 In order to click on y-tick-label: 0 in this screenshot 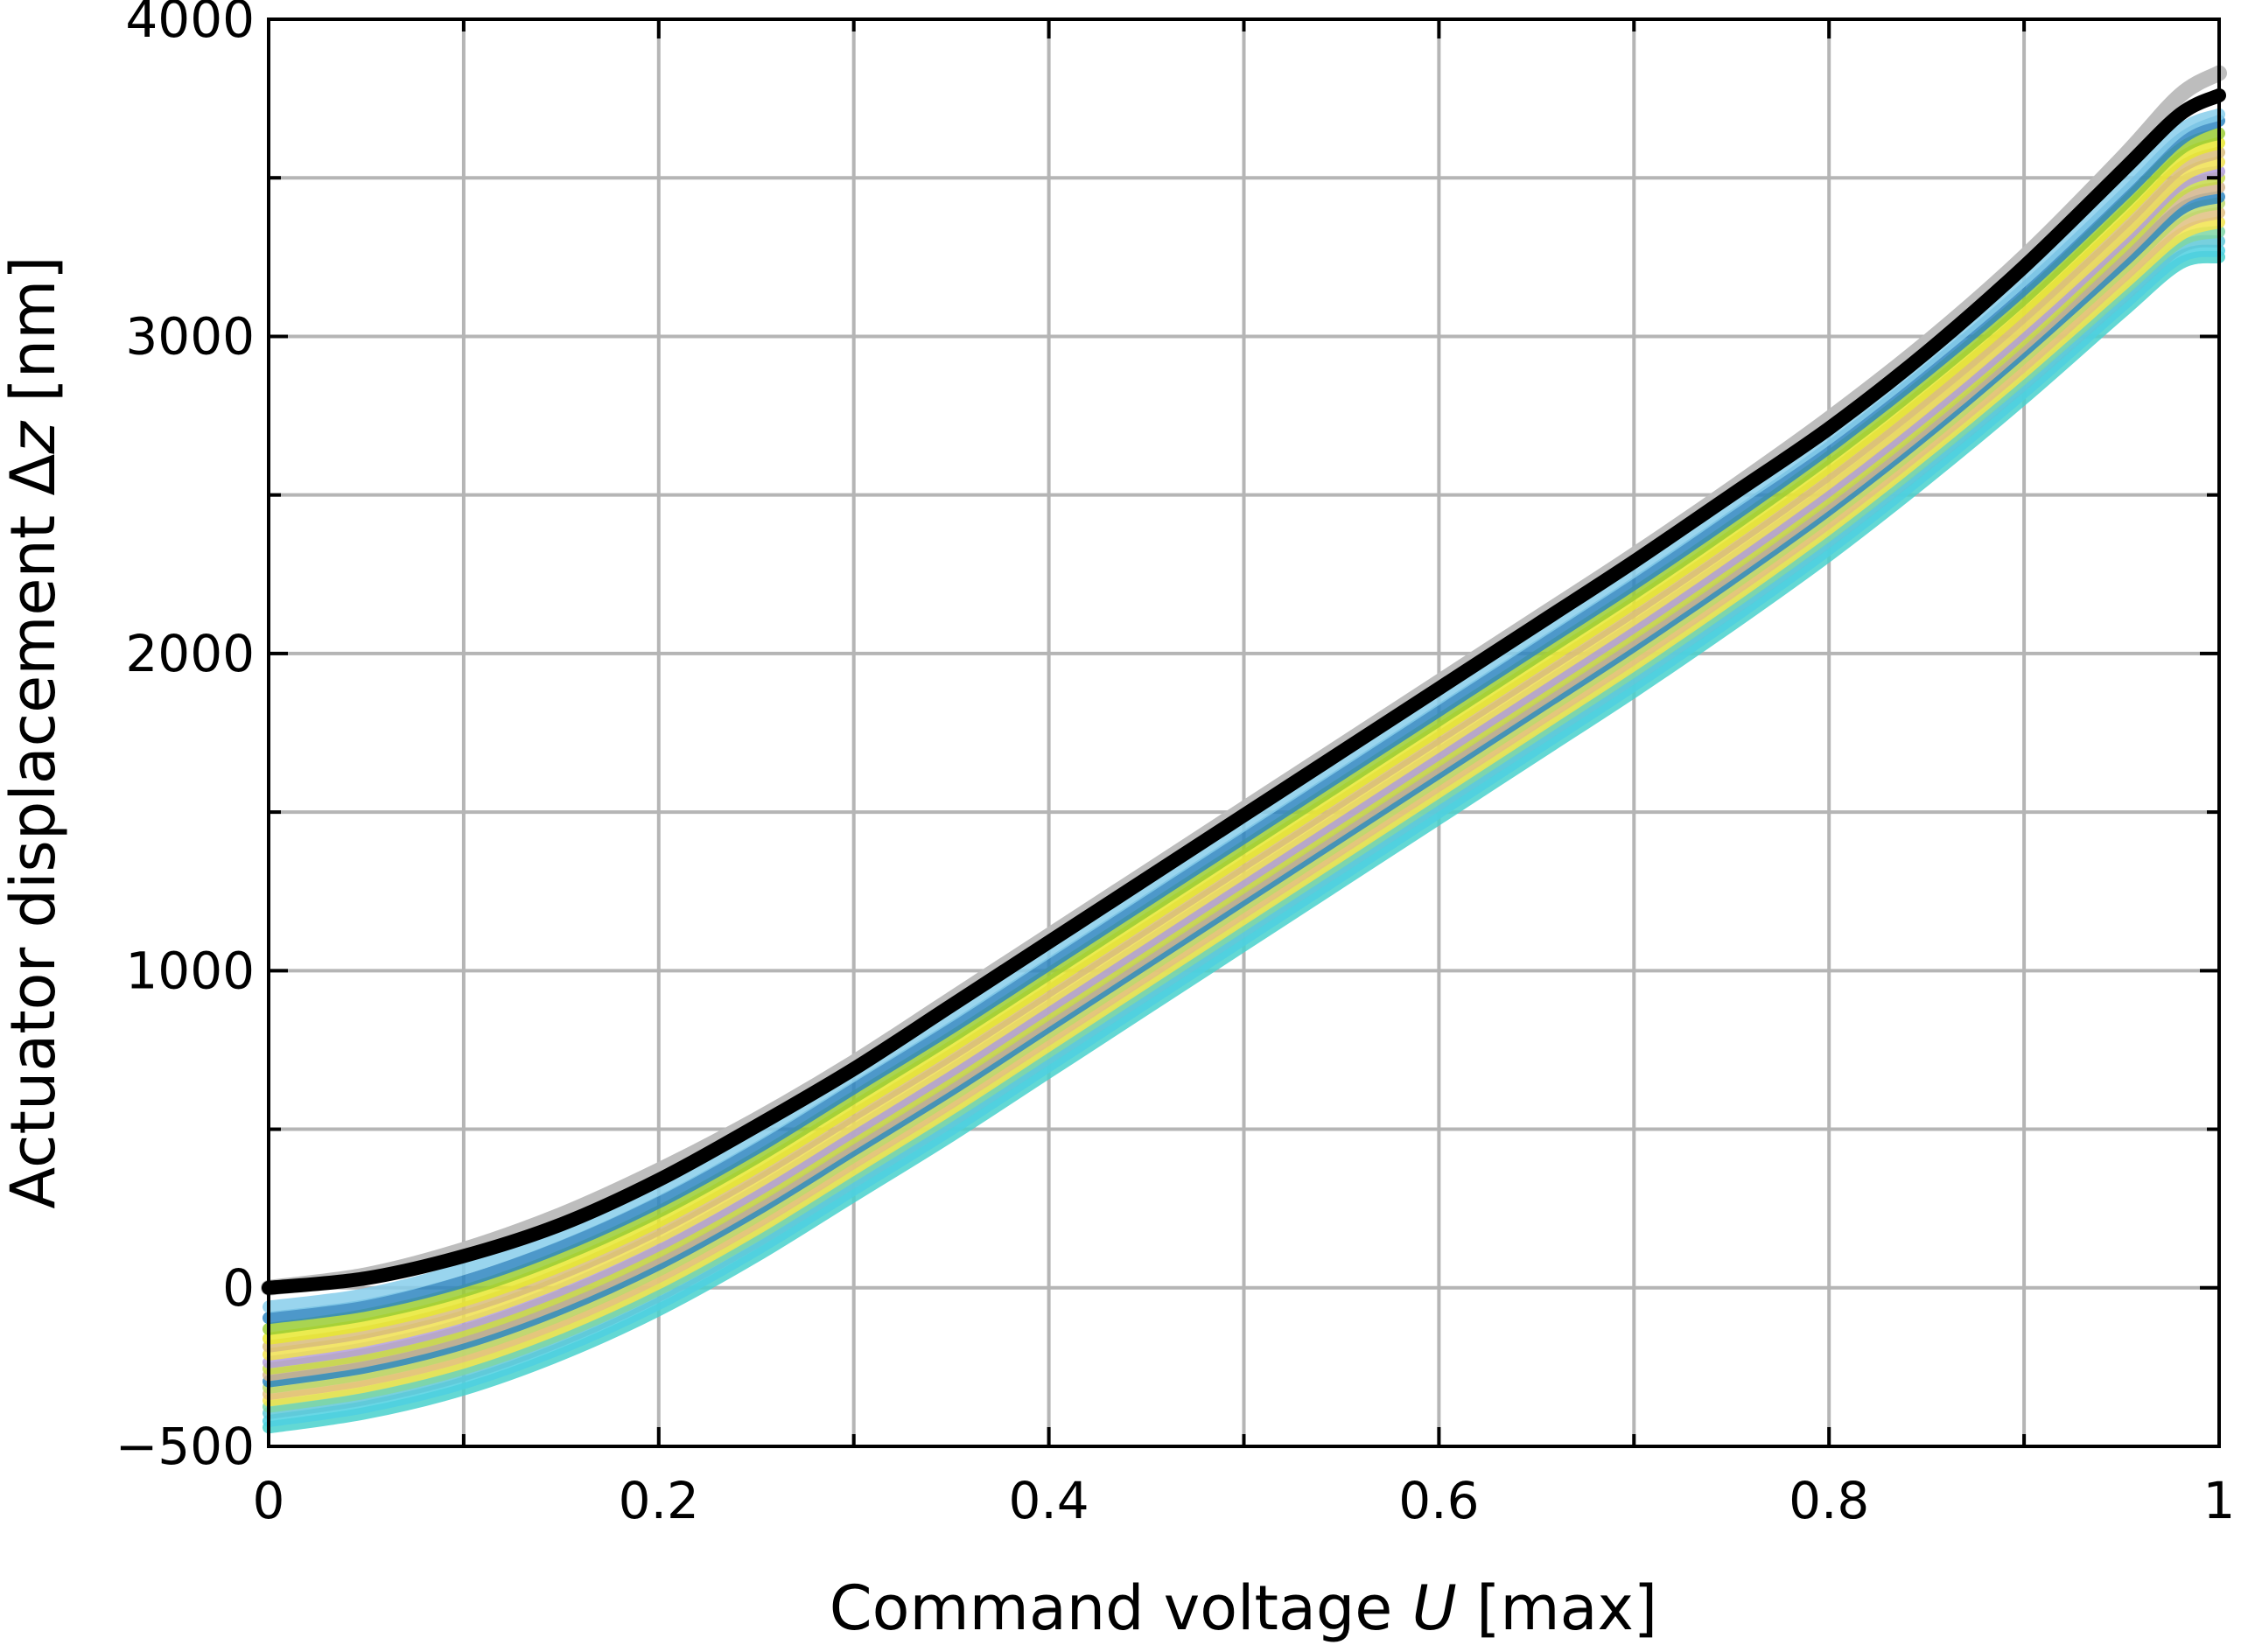, I will do `click(238, 1288)`.